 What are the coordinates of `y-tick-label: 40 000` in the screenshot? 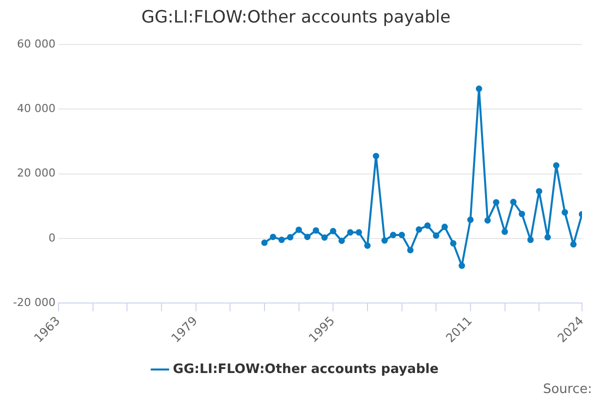 It's located at (36, 108).